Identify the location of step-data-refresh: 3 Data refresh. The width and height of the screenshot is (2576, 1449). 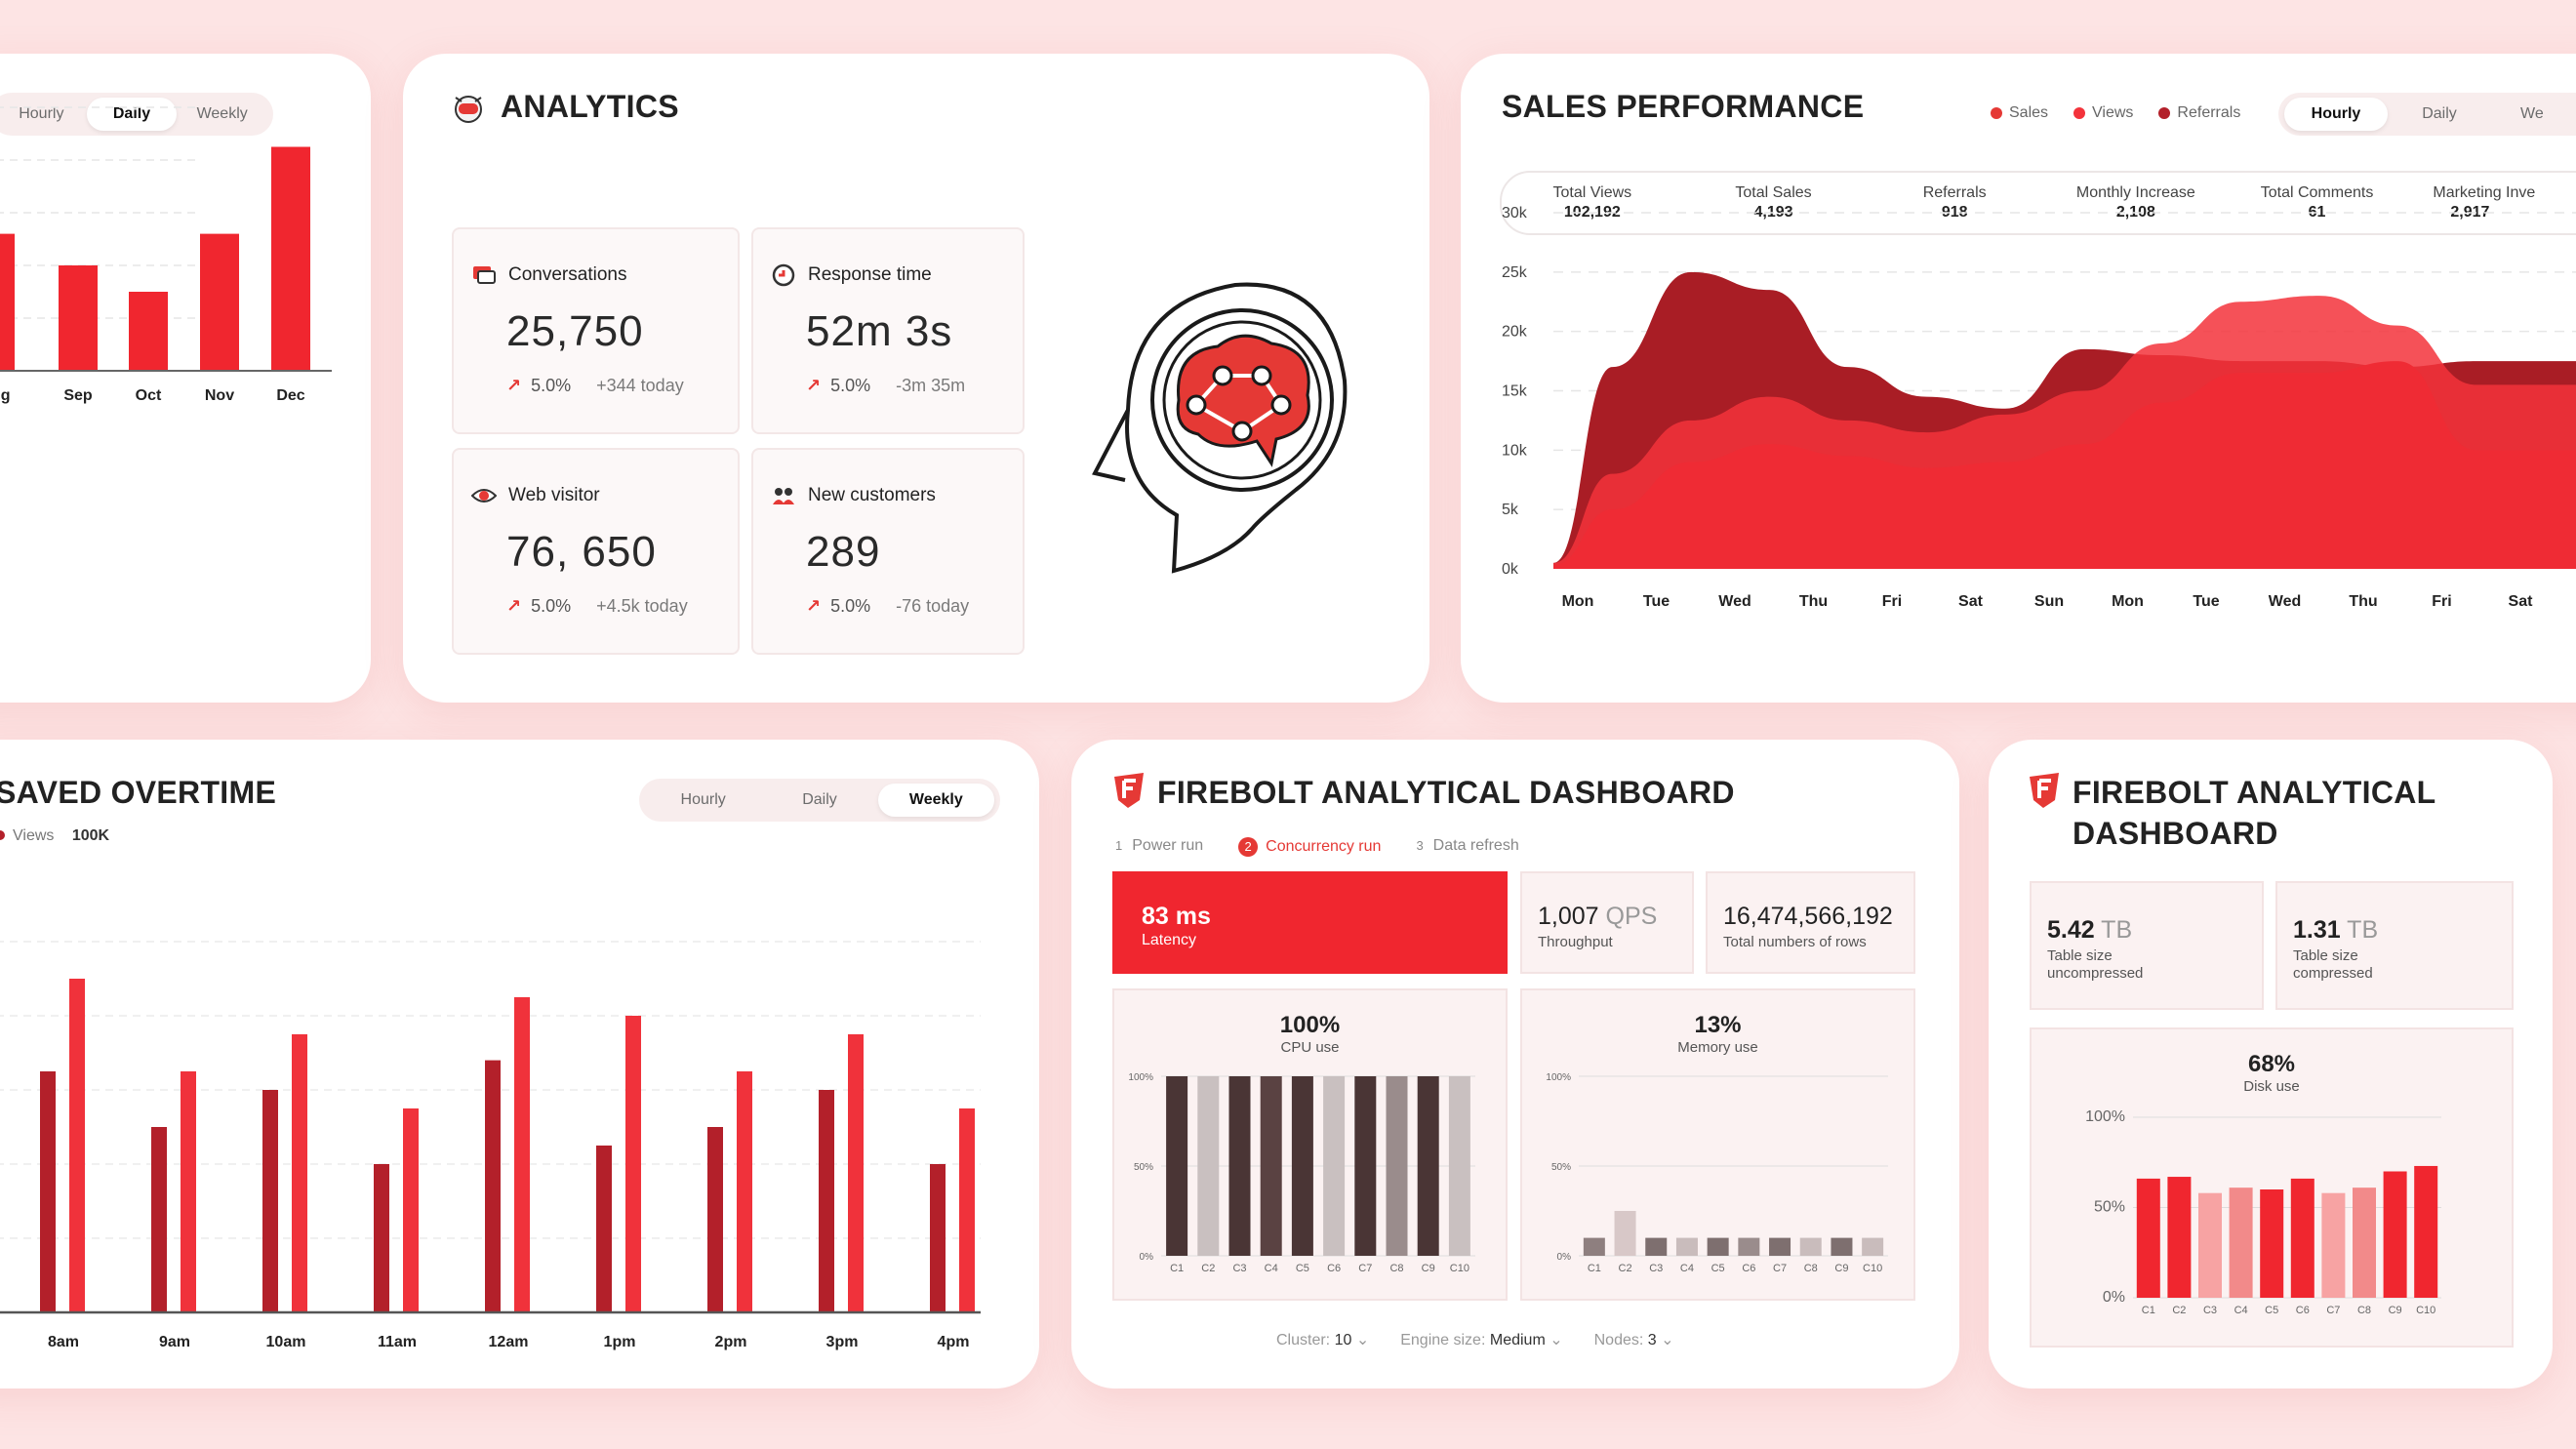
(1467, 847).